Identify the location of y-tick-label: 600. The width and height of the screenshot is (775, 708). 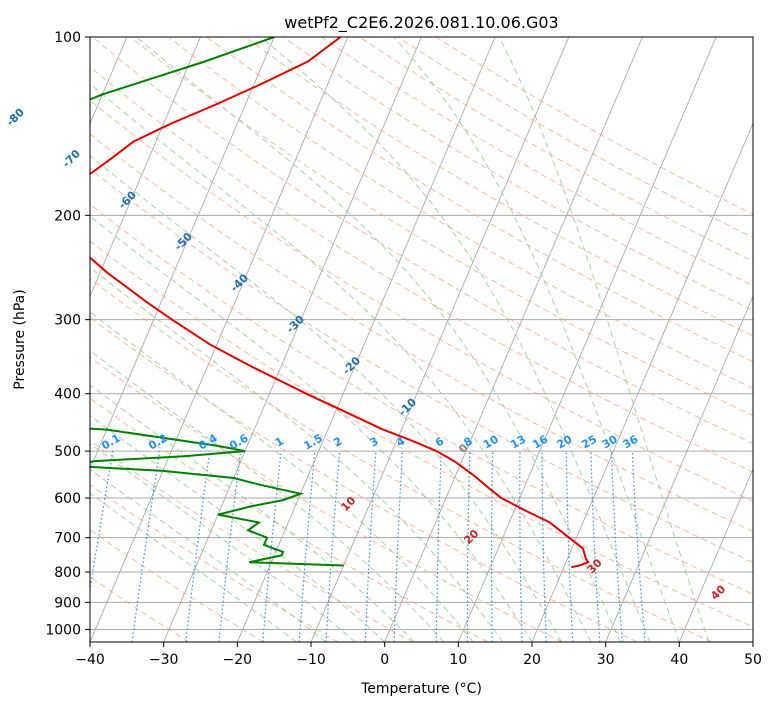
(67, 499).